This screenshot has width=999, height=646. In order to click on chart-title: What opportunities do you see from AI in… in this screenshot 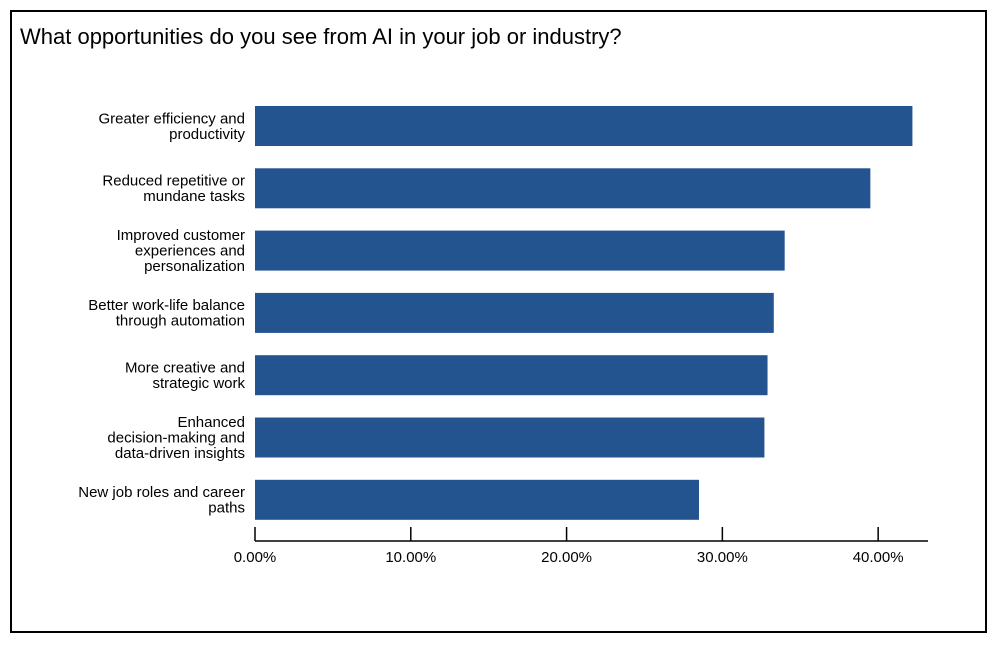, I will do `click(321, 36)`.